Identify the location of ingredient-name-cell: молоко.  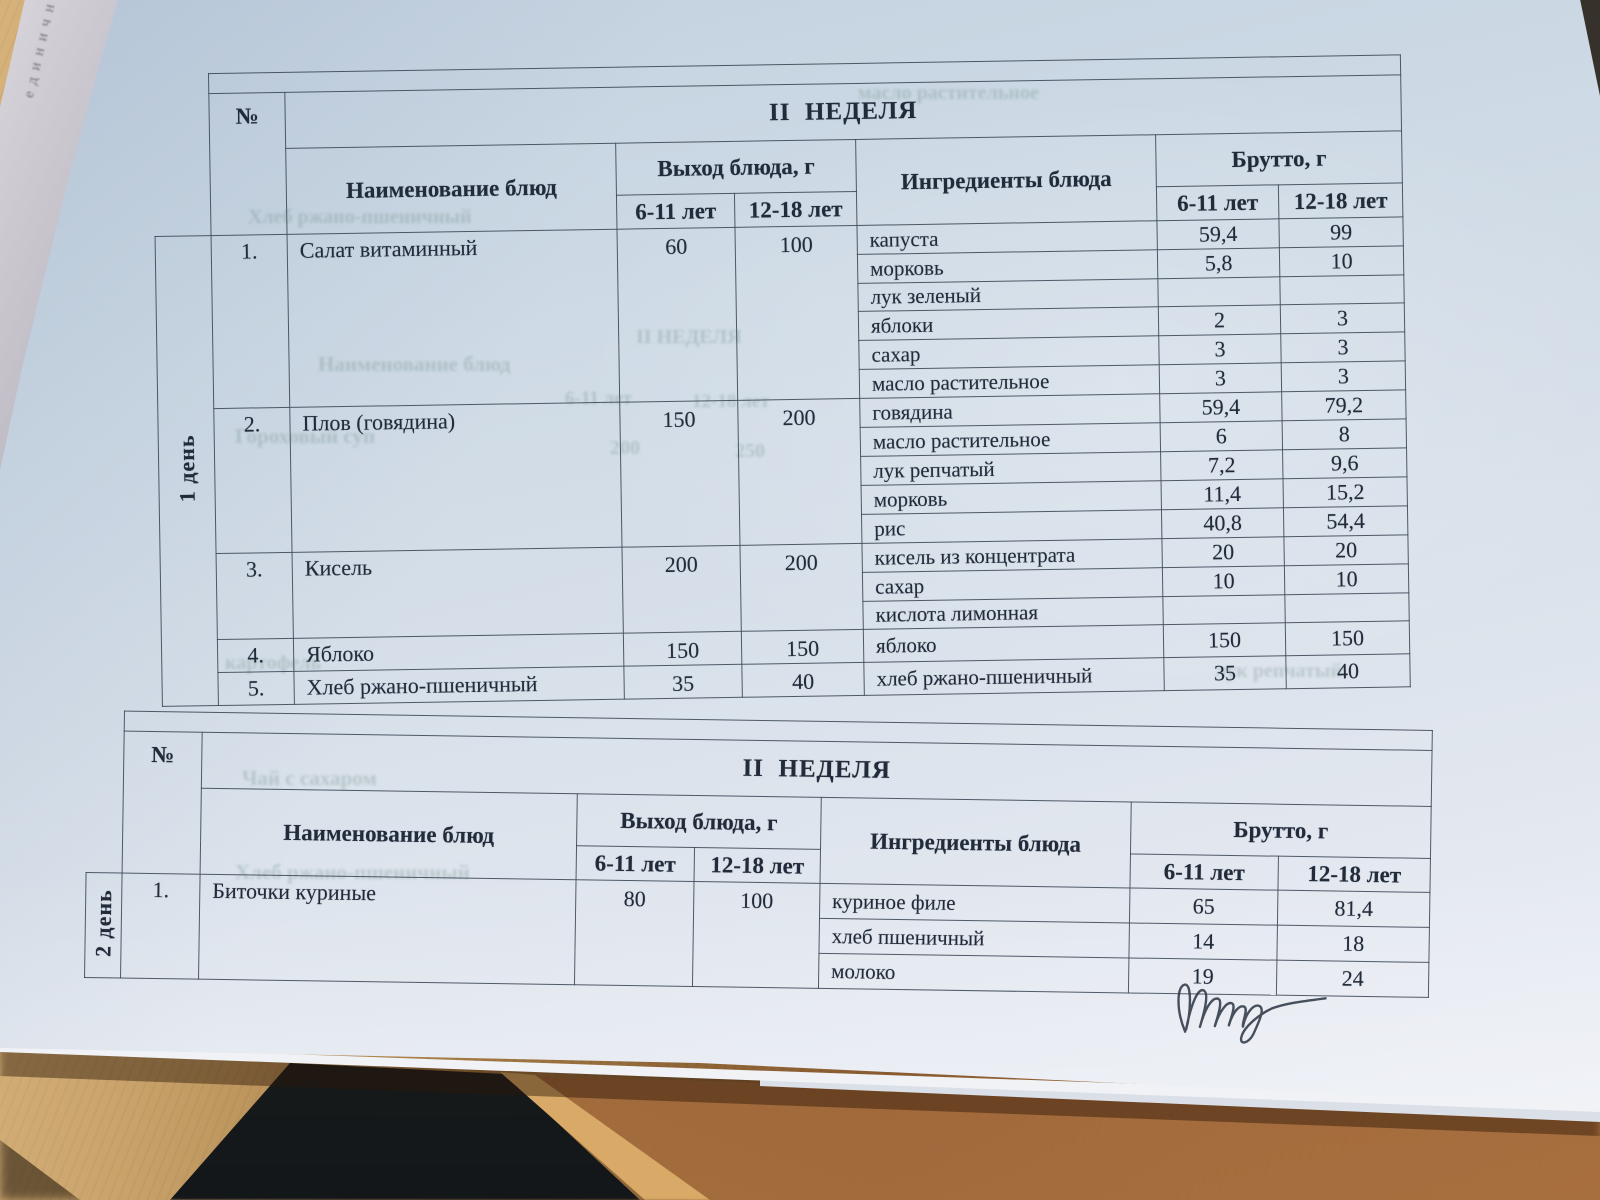
(973, 973).